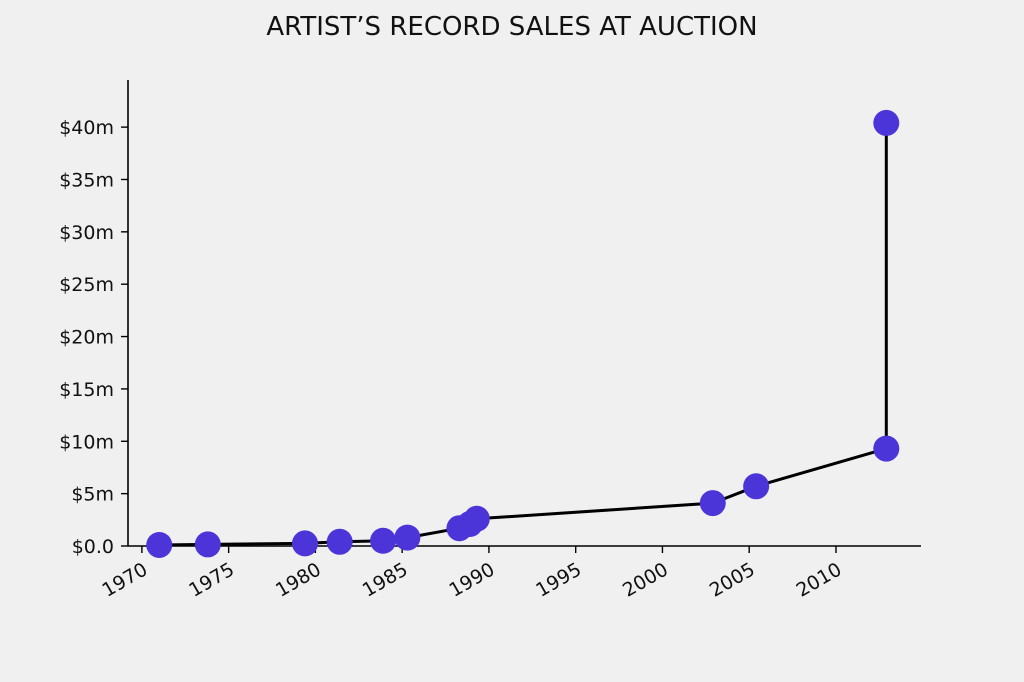  Describe the element at coordinates (211, 579) in the screenshot. I see `x-tick-label: 1975` at that location.